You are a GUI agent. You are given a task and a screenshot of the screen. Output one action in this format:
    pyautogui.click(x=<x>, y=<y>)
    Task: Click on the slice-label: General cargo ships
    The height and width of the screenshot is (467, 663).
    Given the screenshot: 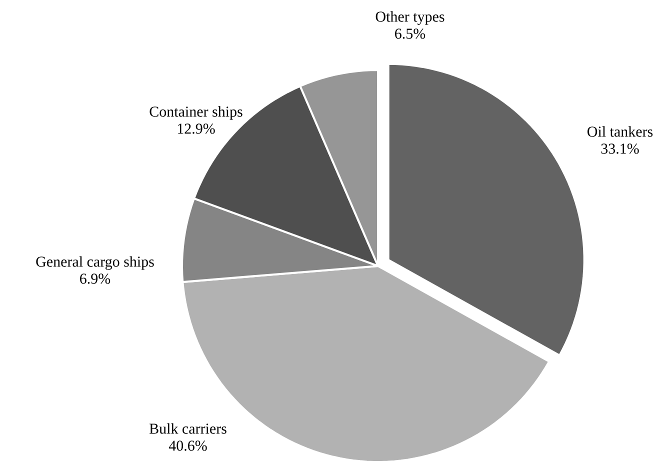 What is the action you would take?
    pyautogui.click(x=95, y=263)
    